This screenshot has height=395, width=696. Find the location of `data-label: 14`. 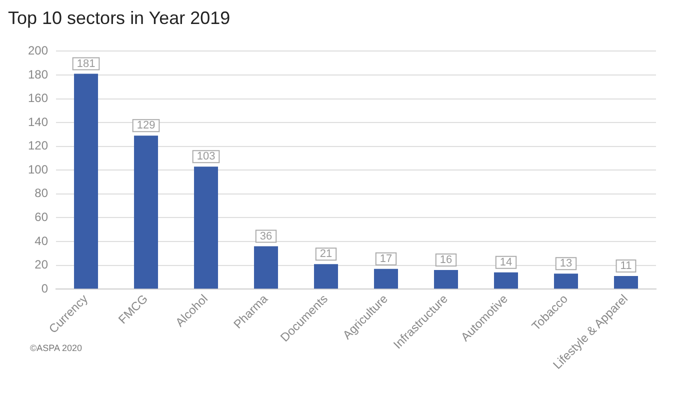

data-label: 14 is located at coordinates (506, 262).